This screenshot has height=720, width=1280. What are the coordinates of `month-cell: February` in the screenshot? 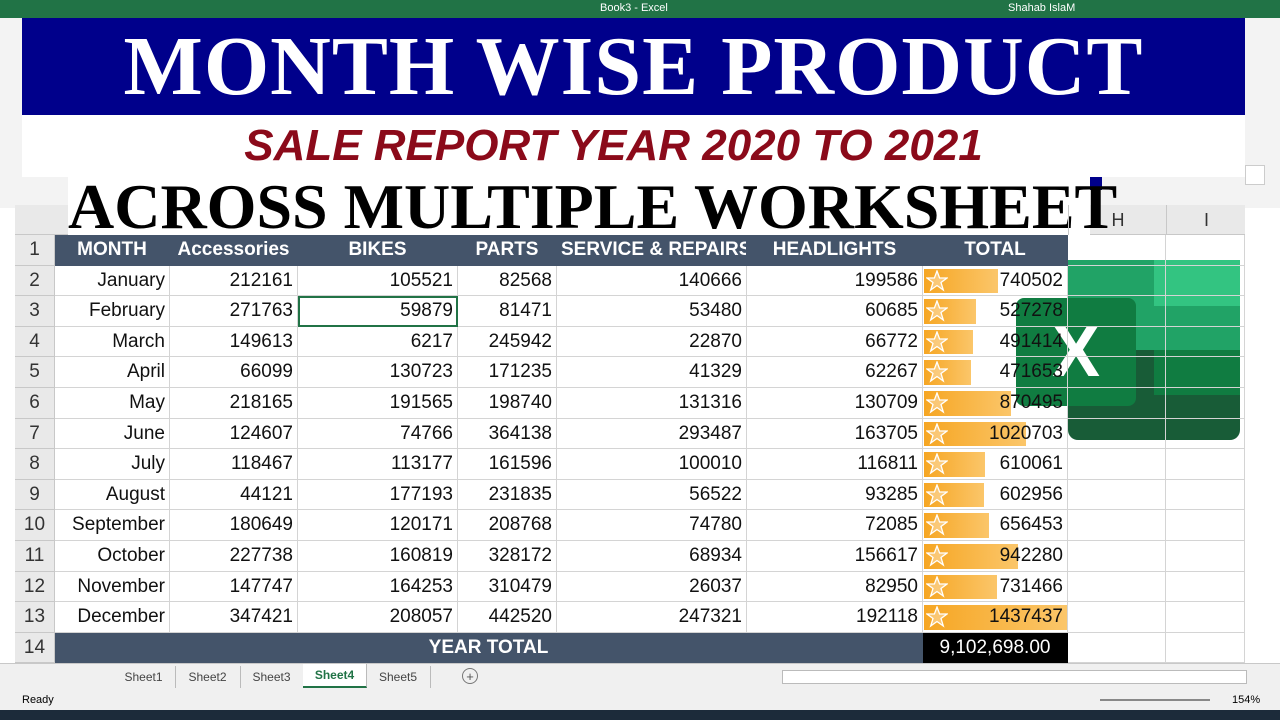 It's located at (112, 311).